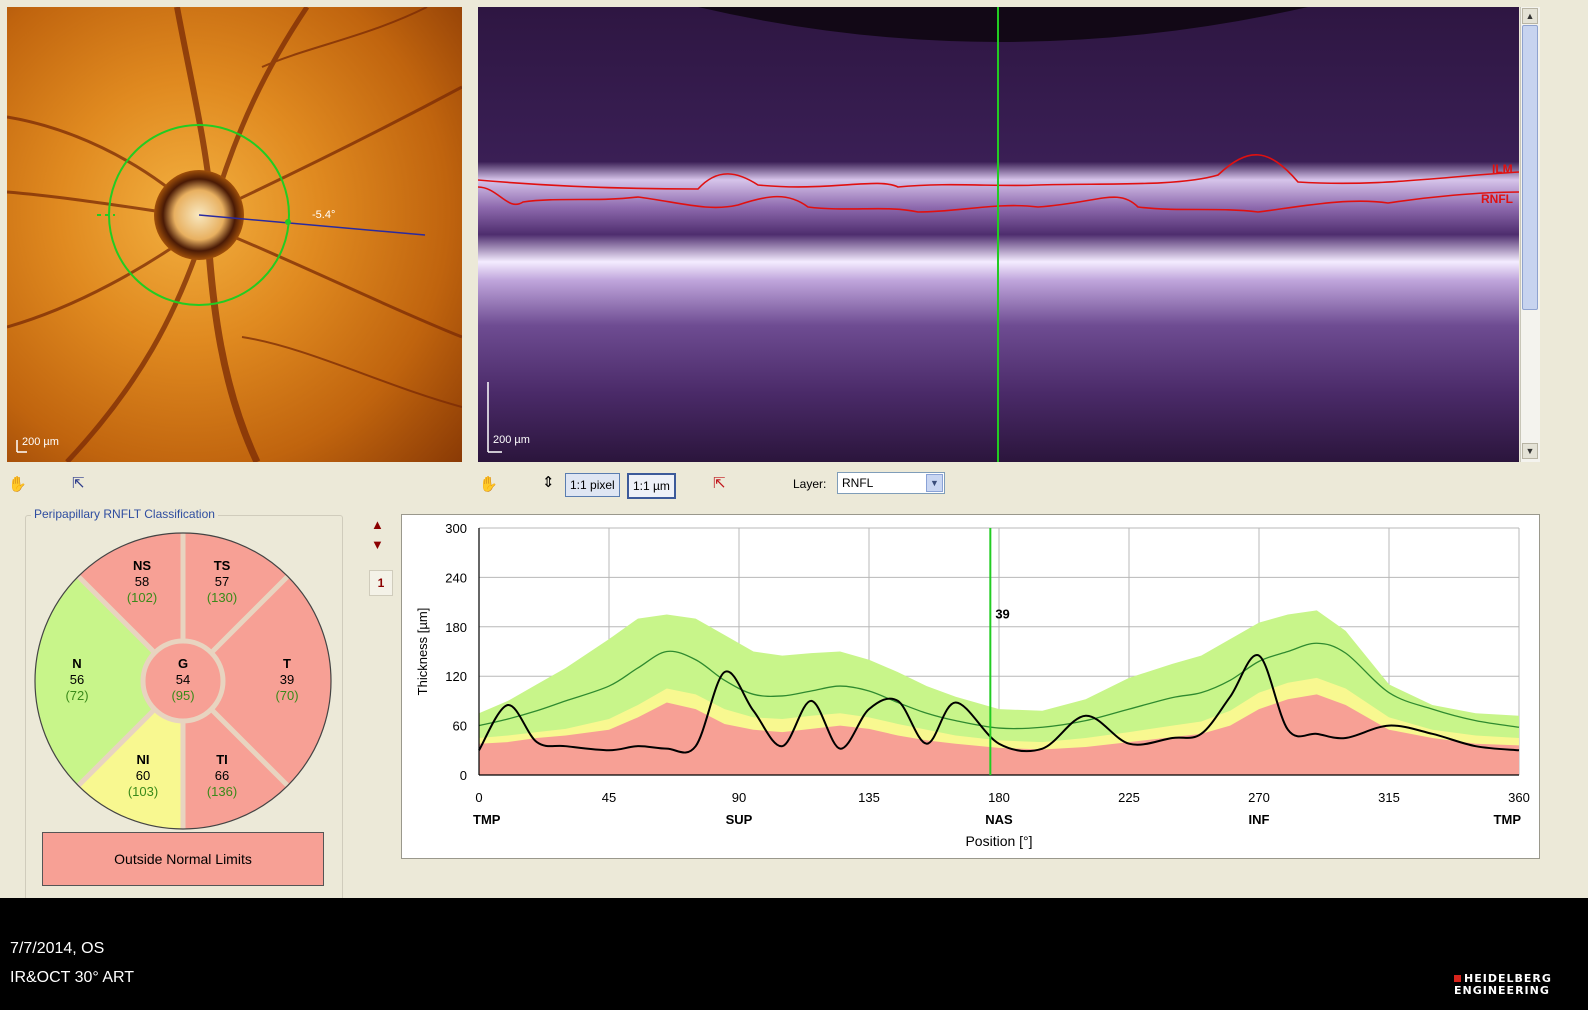 Image resolution: width=1588 pixels, height=1010 pixels. I want to click on layer-label: Layer:, so click(810, 484).